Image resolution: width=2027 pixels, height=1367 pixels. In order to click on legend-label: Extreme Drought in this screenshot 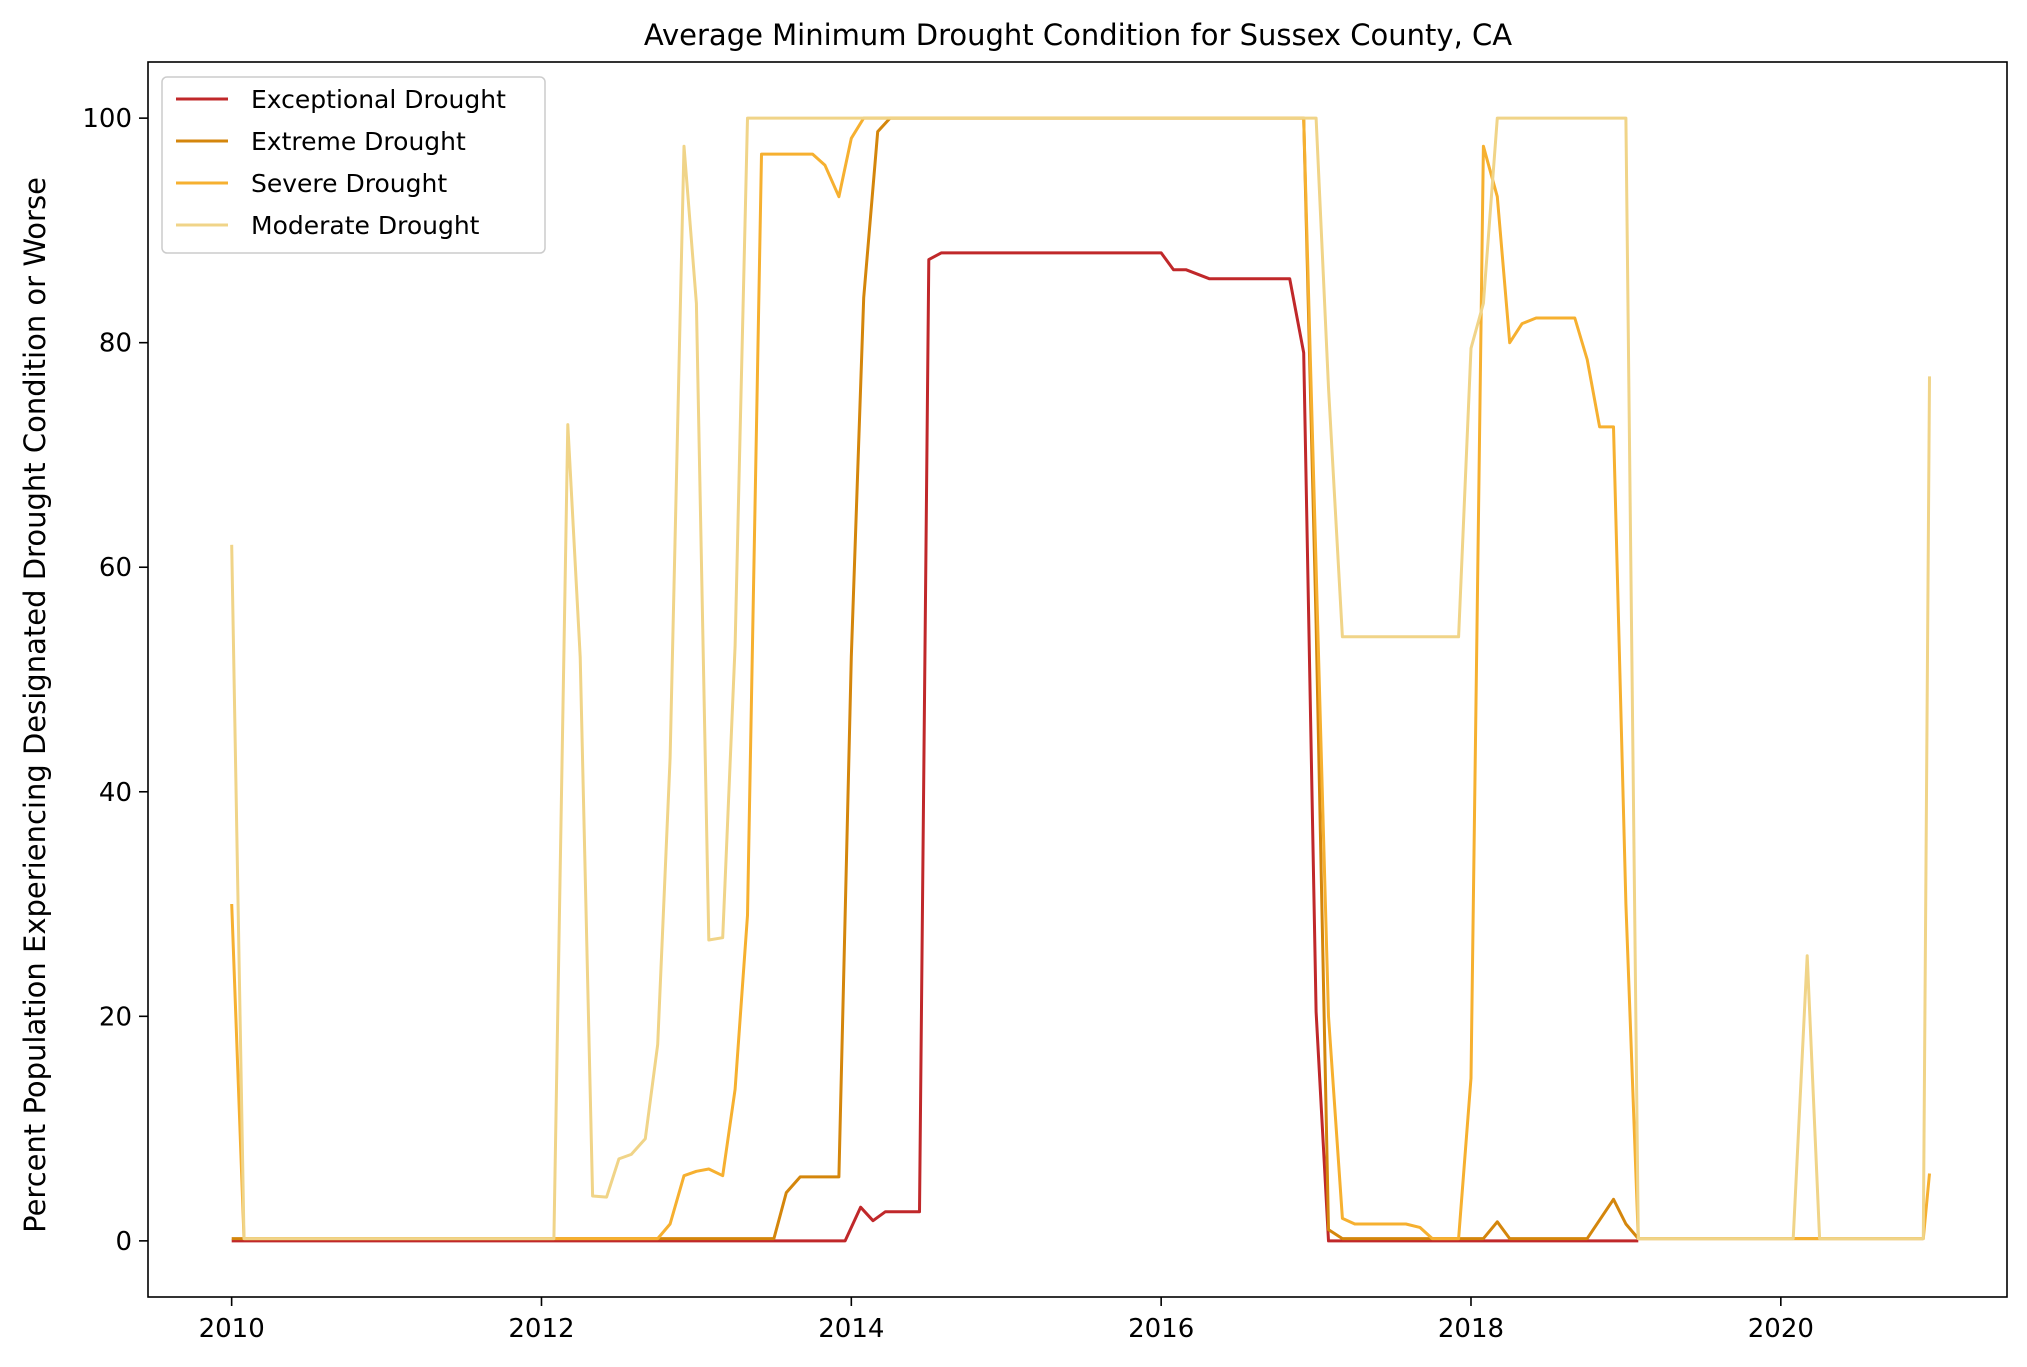, I will do `click(358, 141)`.